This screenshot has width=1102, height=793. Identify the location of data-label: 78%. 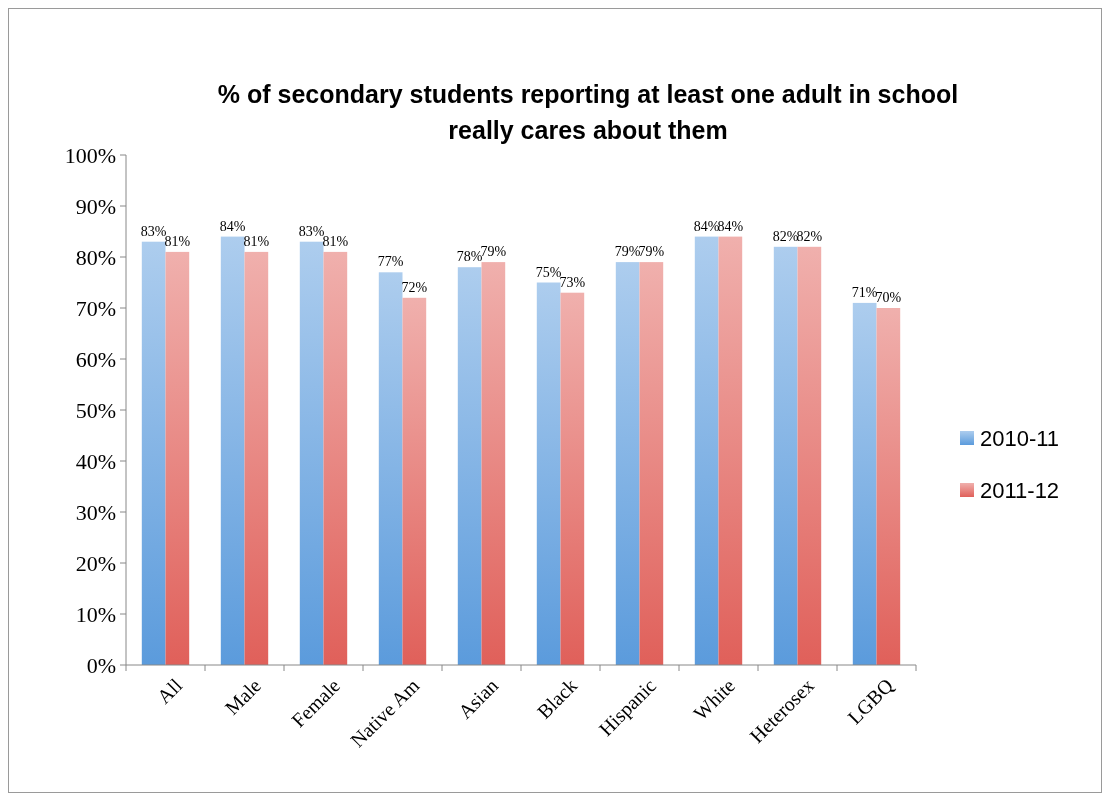
(469, 257).